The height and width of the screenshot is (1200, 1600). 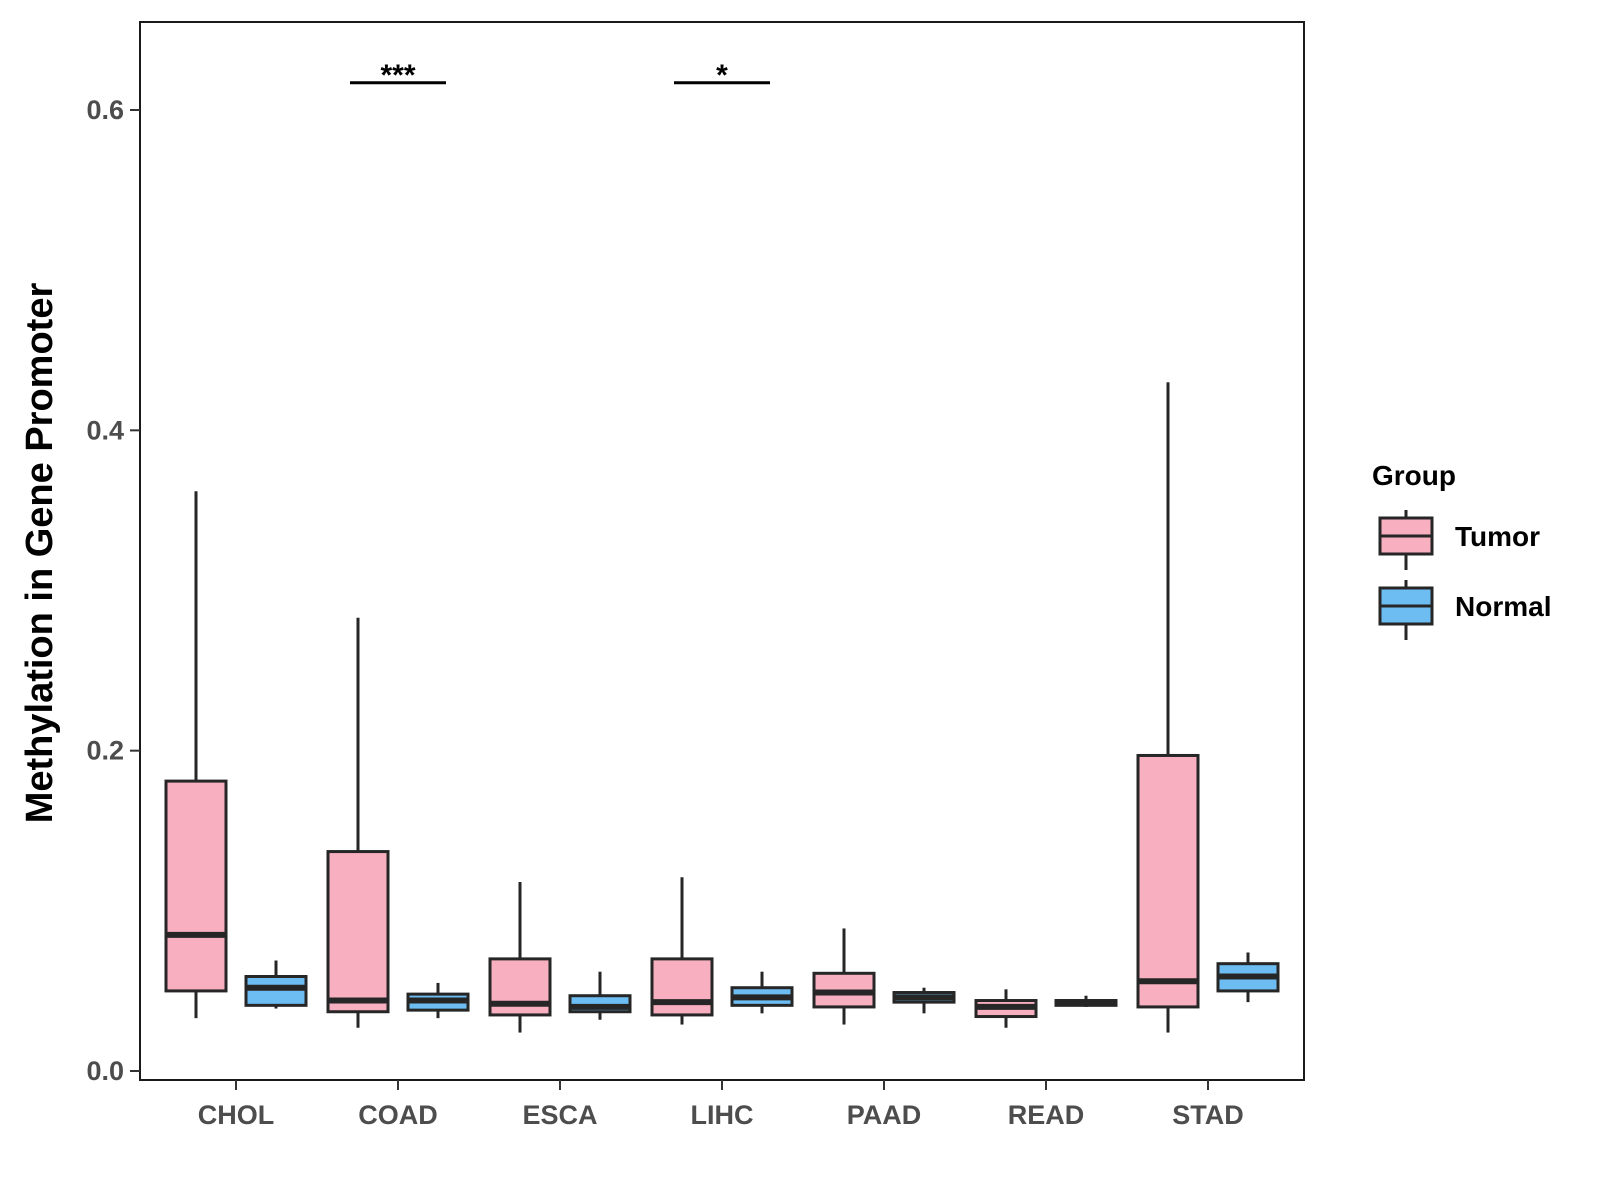 I want to click on box-tumor-paad, so click(x=844, y=976).